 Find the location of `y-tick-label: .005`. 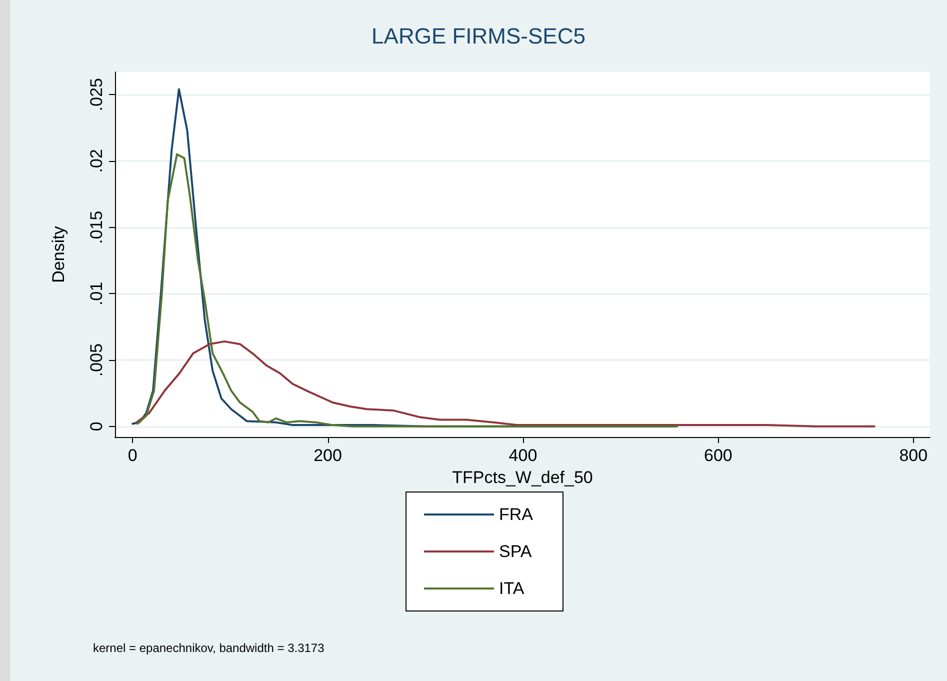

y-tick-label: .005 is located at coordinates (96, 360).